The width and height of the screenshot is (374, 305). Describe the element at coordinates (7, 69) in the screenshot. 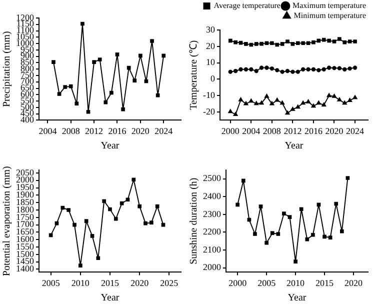

I see `y-axis-title: Precipitation (mm)` at that location.